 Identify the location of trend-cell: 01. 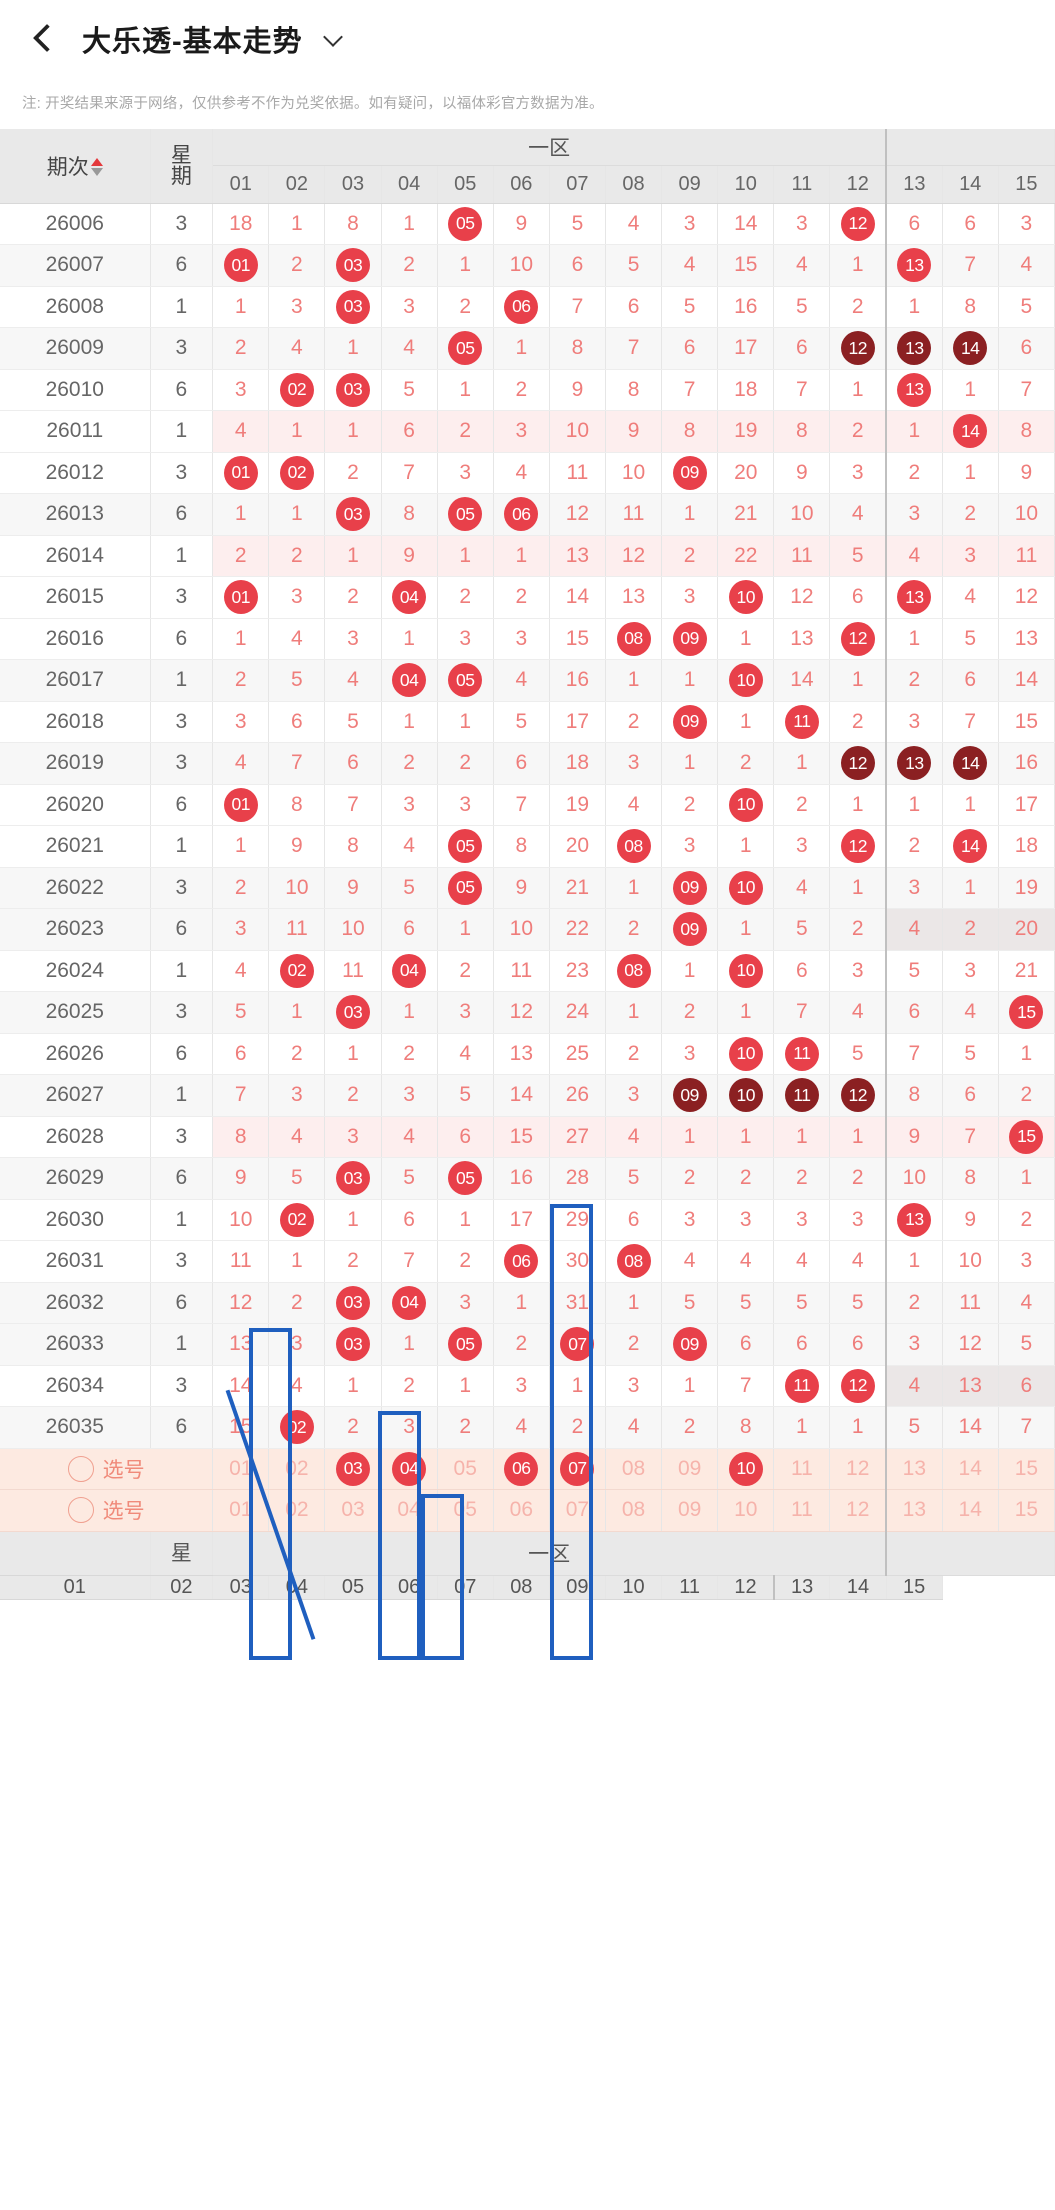
(241, 597).